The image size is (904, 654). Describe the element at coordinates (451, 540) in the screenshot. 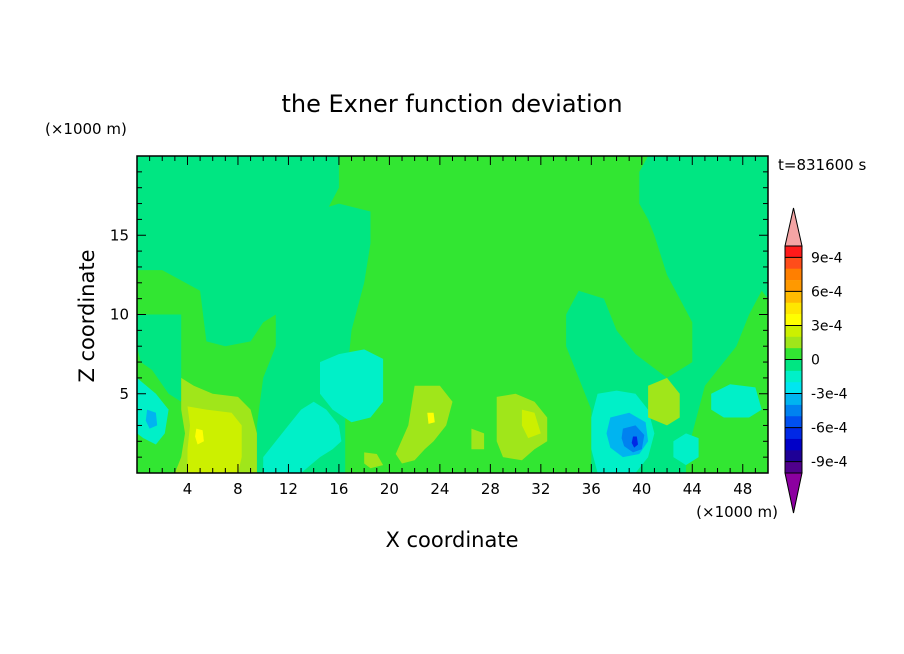

I see `x-axis-label: X coordinate` at that location.